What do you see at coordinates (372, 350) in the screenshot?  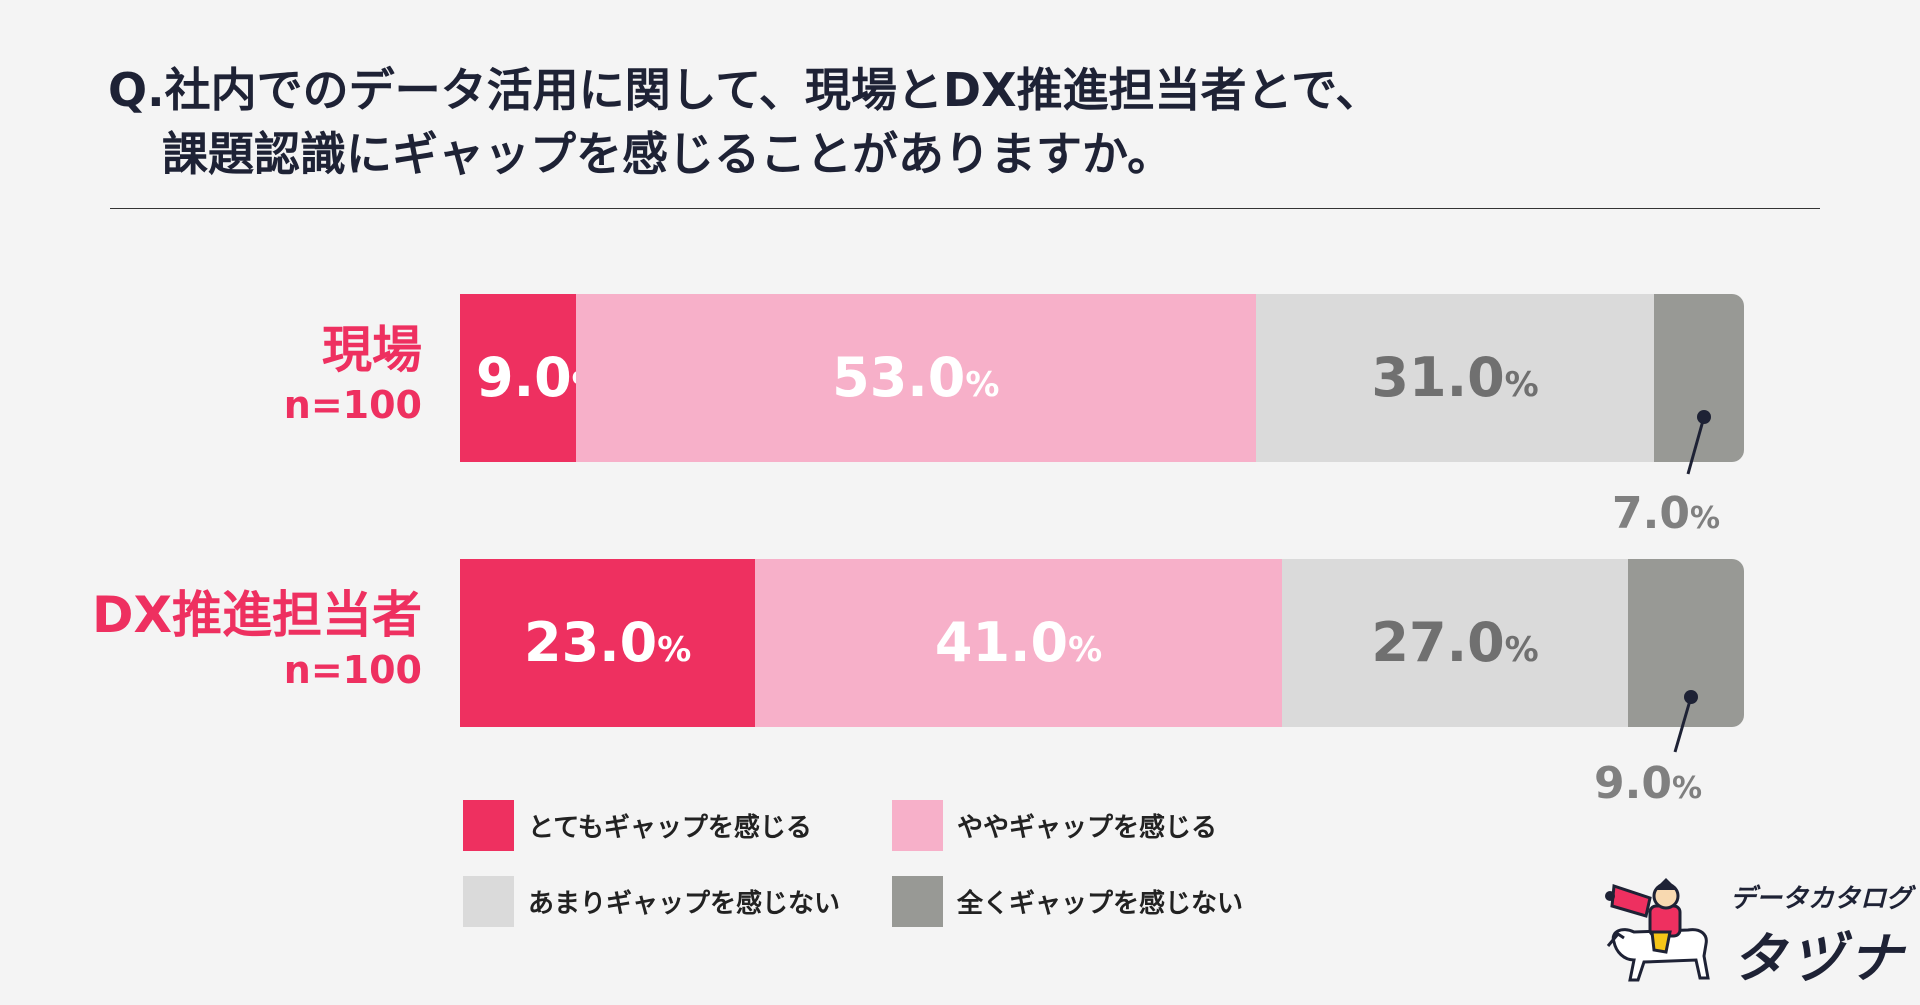 I see `row-category: 現場` at bounding box center [372, 350].